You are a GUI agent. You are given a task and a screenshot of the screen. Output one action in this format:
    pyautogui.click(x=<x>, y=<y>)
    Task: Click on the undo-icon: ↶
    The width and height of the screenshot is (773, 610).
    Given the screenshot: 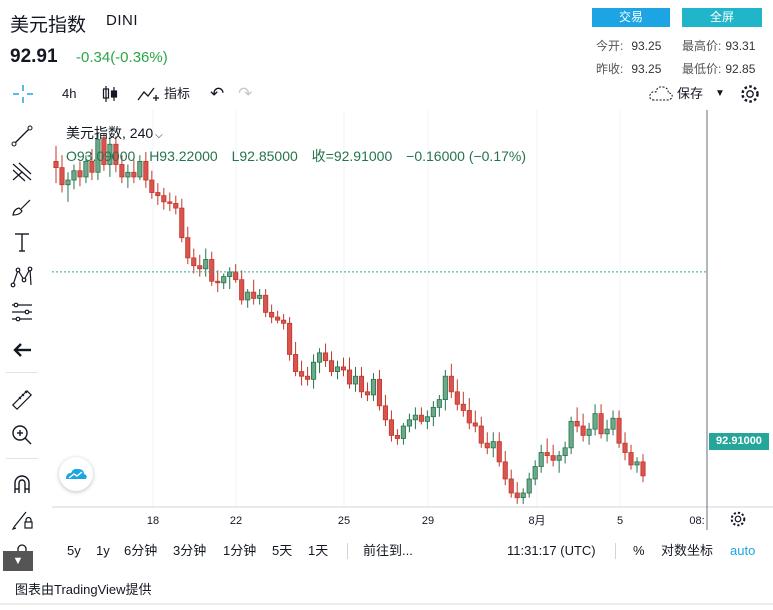 What is the action you would take?
    pyautogui.click(x=217, y=93)
    